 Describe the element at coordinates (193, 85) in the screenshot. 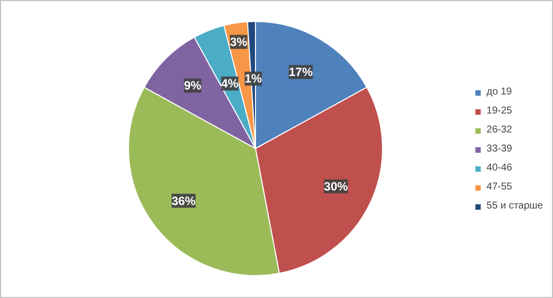

I see `data-label: 9%` at that location.